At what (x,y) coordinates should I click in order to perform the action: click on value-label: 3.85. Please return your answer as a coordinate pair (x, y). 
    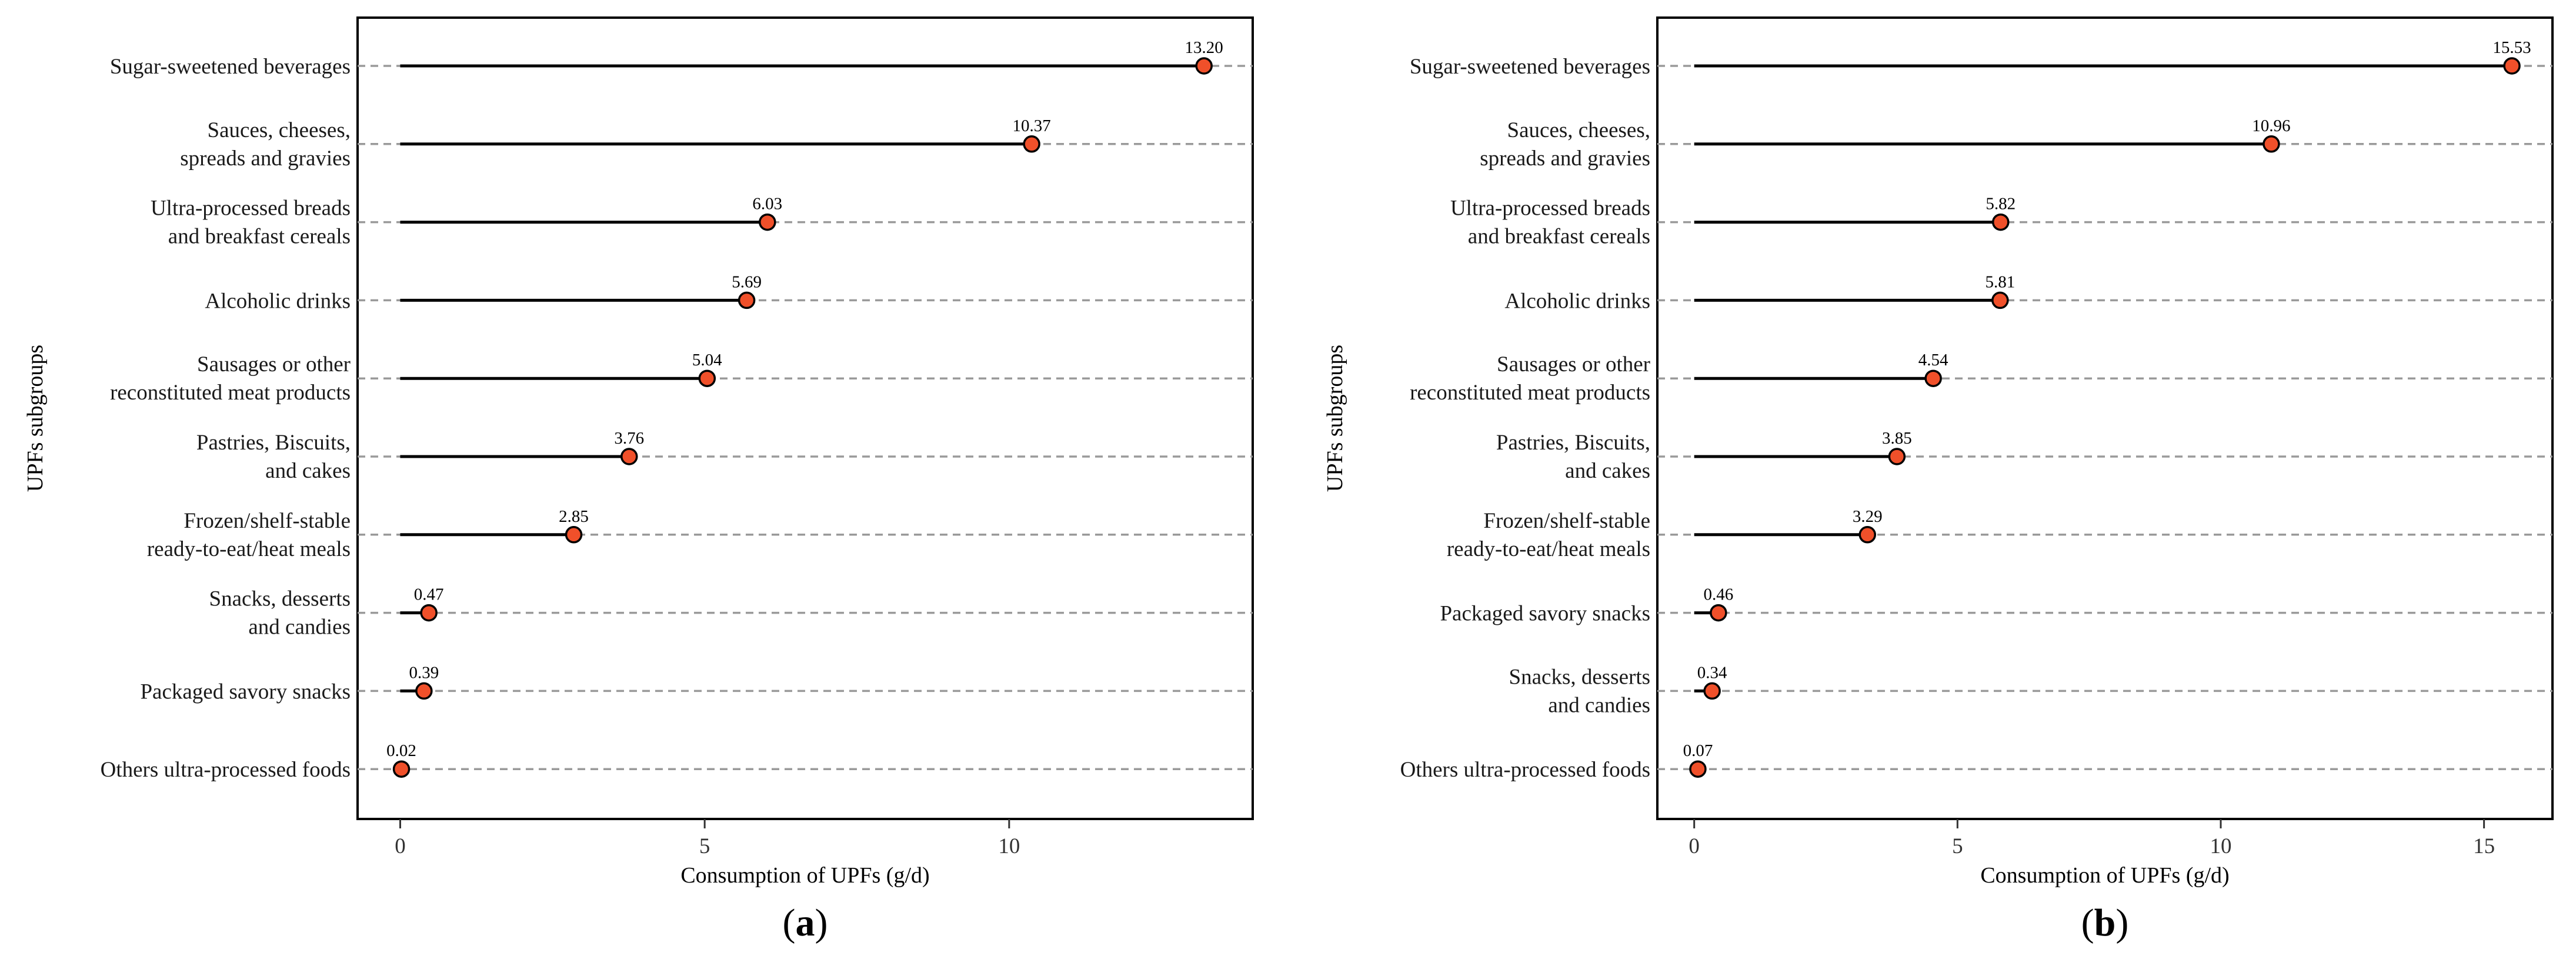
    Looking at the image, I should click on (1897, 439).